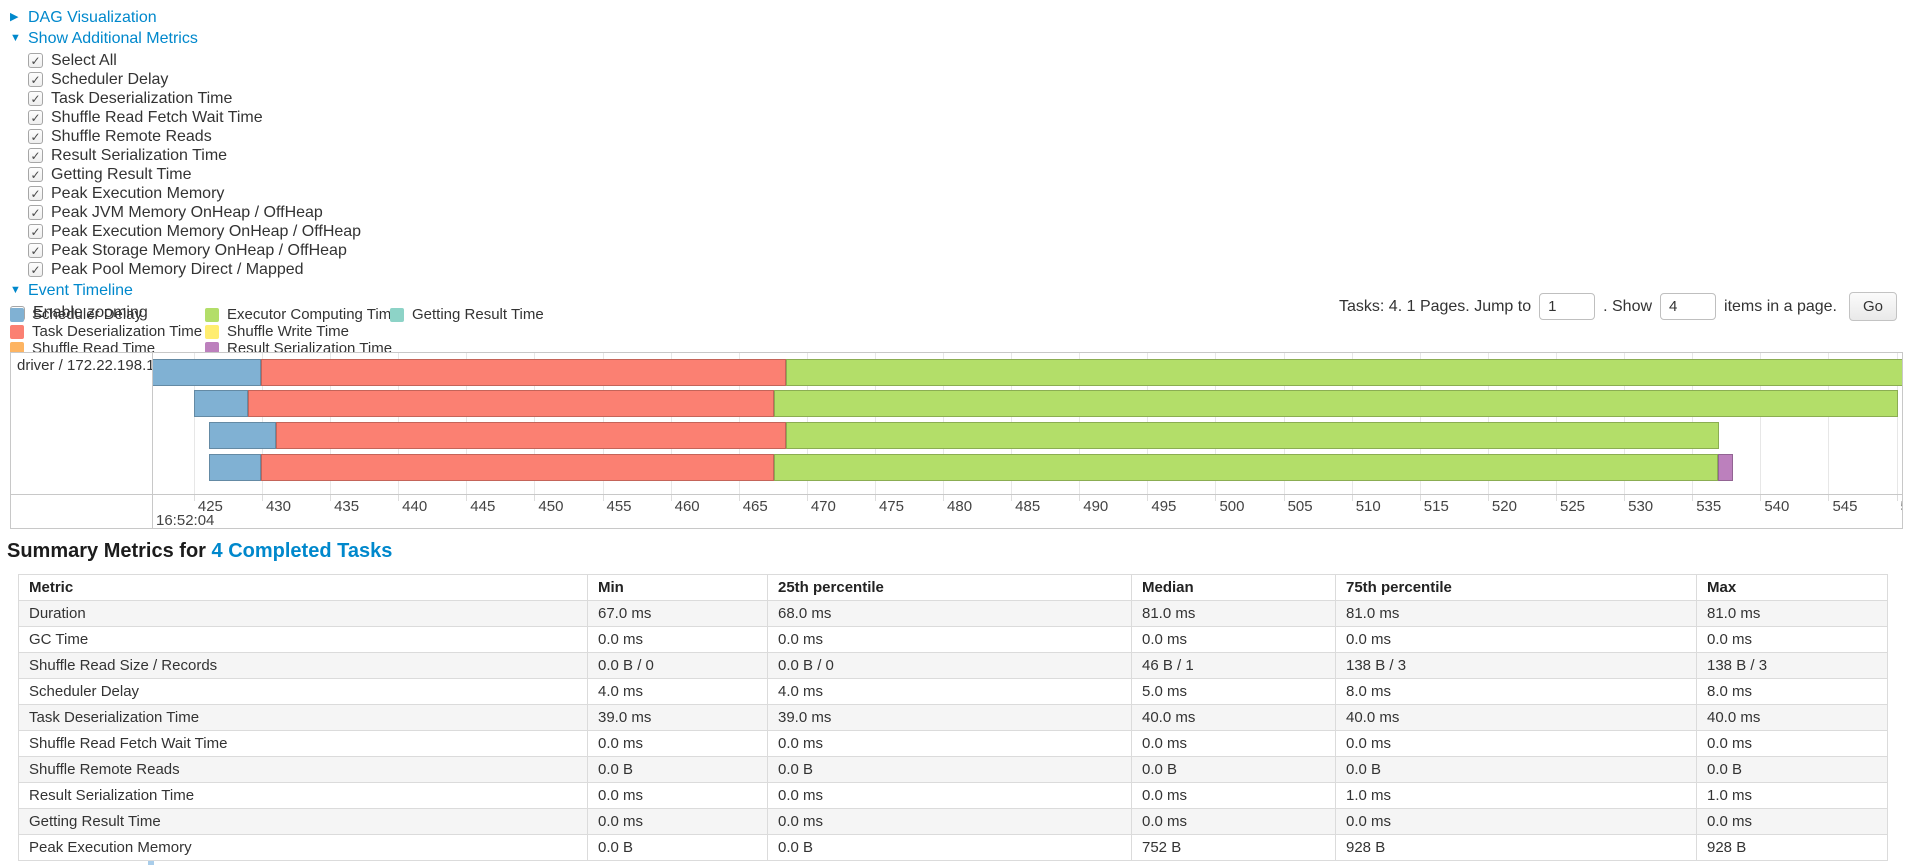 The height and width of the screenshot is (865, 1907). I want to click on metric-name-cell: Getting Result Time, so click(303, 821).